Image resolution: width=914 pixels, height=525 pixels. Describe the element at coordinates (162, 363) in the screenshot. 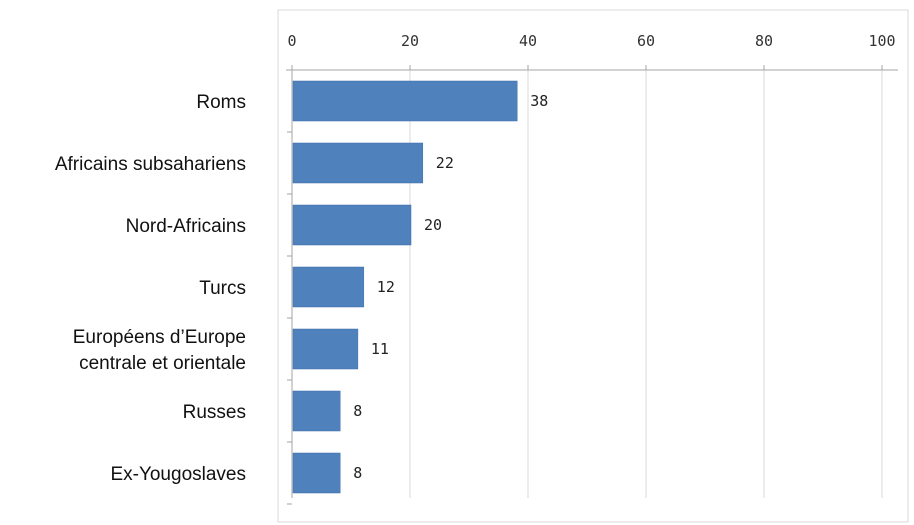

I see `category-label-line: centrale et orientale` at that location.